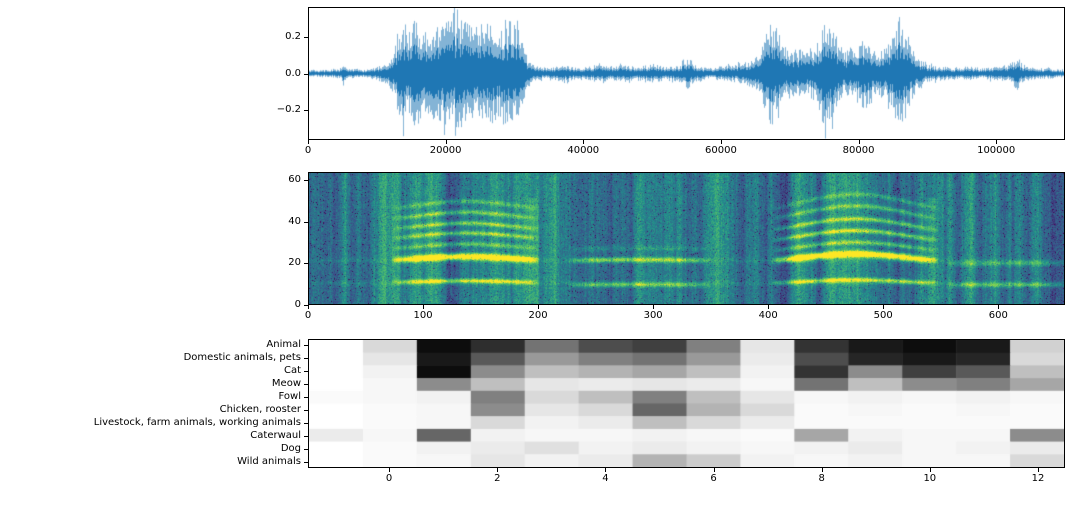 The width and height of the screenshot is (1092, 505). What do you see at coordinates (497, 478) in the screenshot?
I see `classification-x-tick-label: 2` at bounding box center [497, 478].